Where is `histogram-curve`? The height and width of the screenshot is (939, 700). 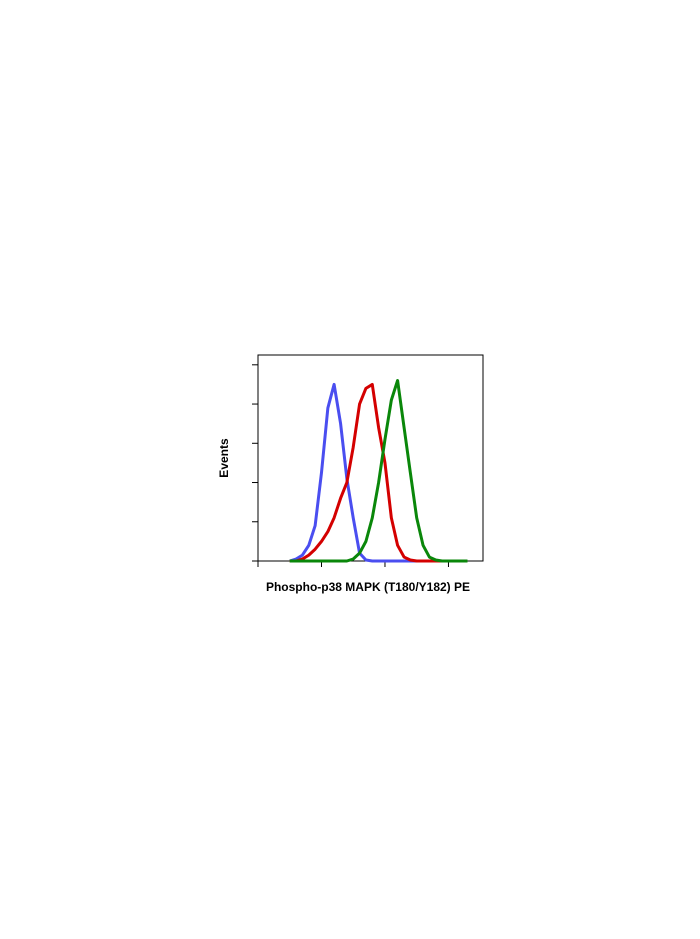
histogram-curve is located at coordinates (378, 471).